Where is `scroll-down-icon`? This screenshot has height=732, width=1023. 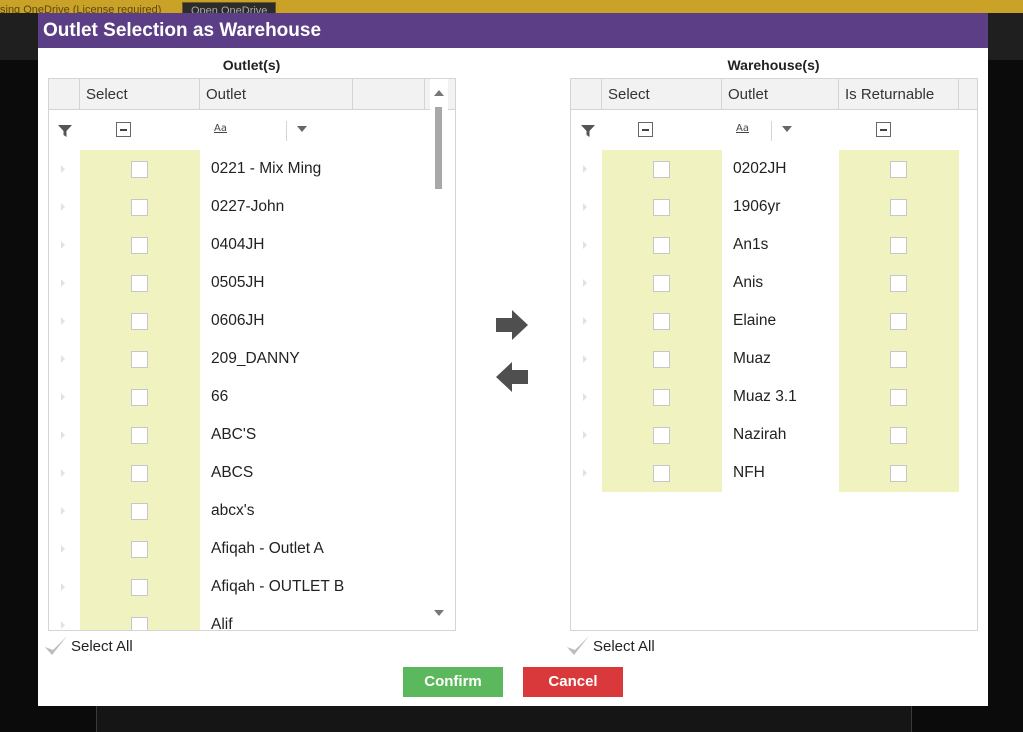 scroll-down-icon is located at coordinates (439, 613).